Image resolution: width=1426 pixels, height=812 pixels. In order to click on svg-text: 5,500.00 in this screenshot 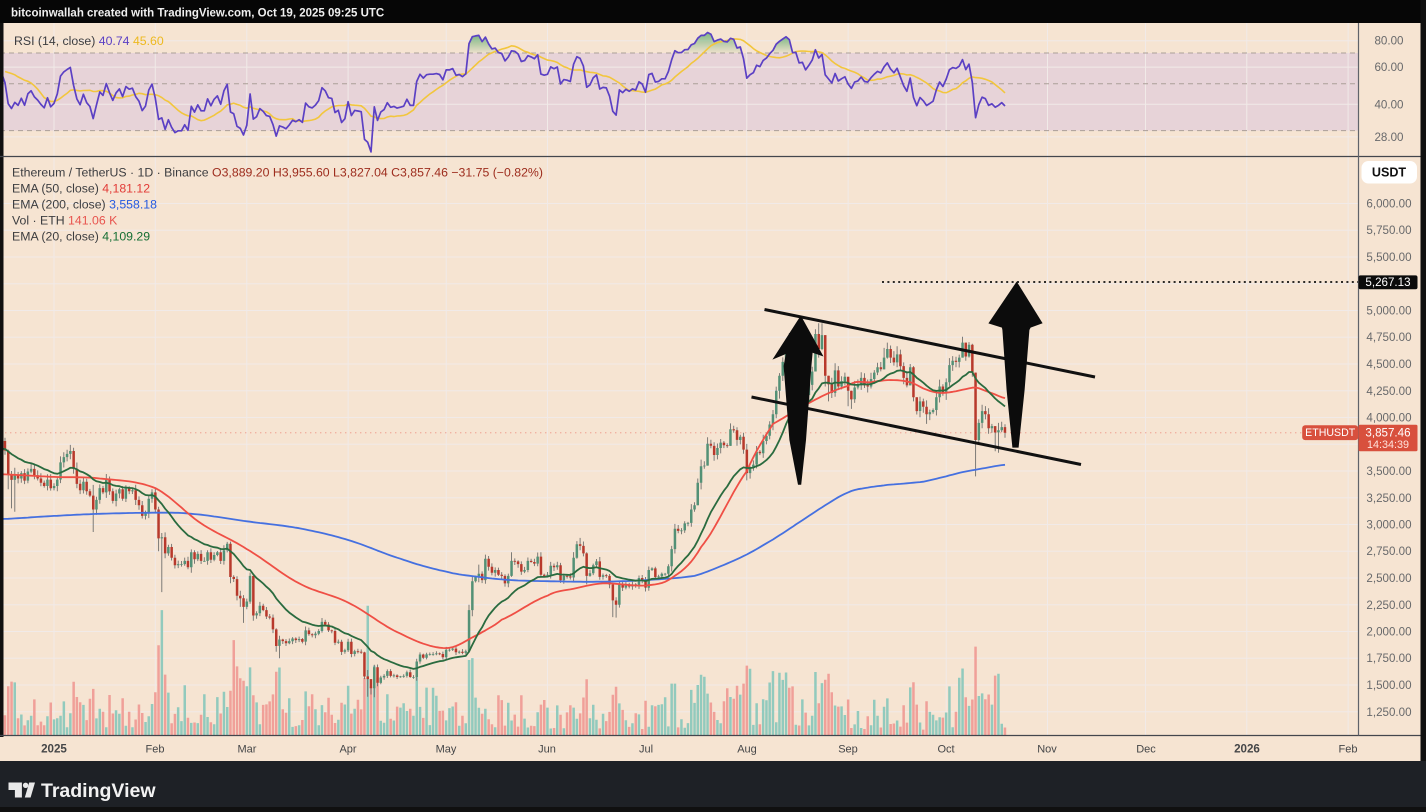, I will do `click(1388, 257)`.